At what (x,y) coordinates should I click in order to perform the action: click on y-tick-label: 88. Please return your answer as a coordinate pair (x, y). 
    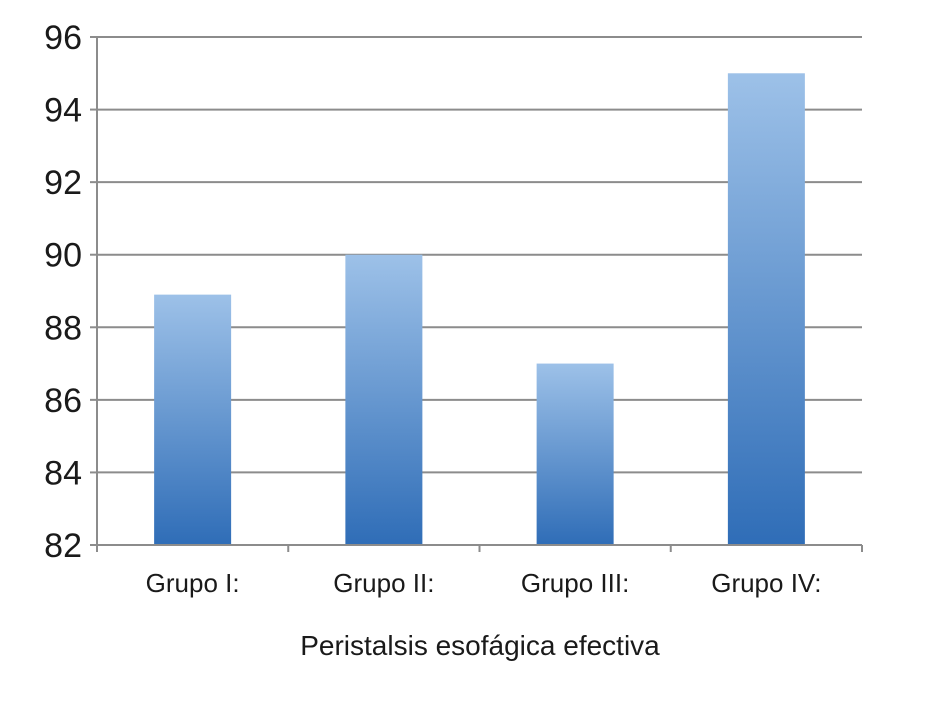
    Looking at the image, I should click on (63, 328).